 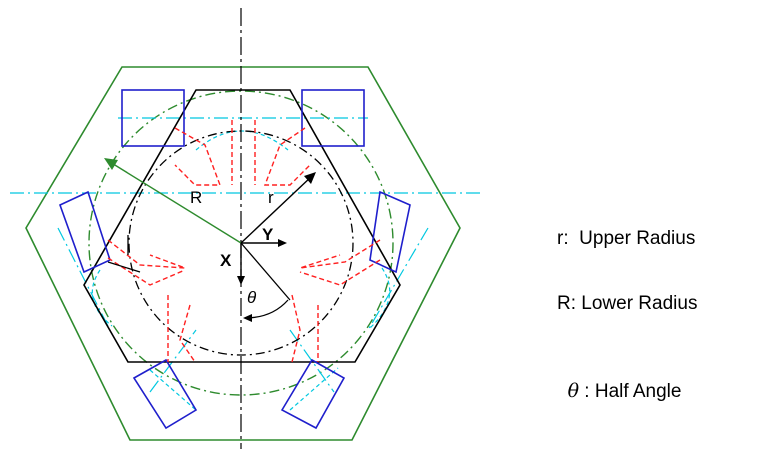 I want to click on half-angle-text: : Half Angle, so click(x=630, y=391).